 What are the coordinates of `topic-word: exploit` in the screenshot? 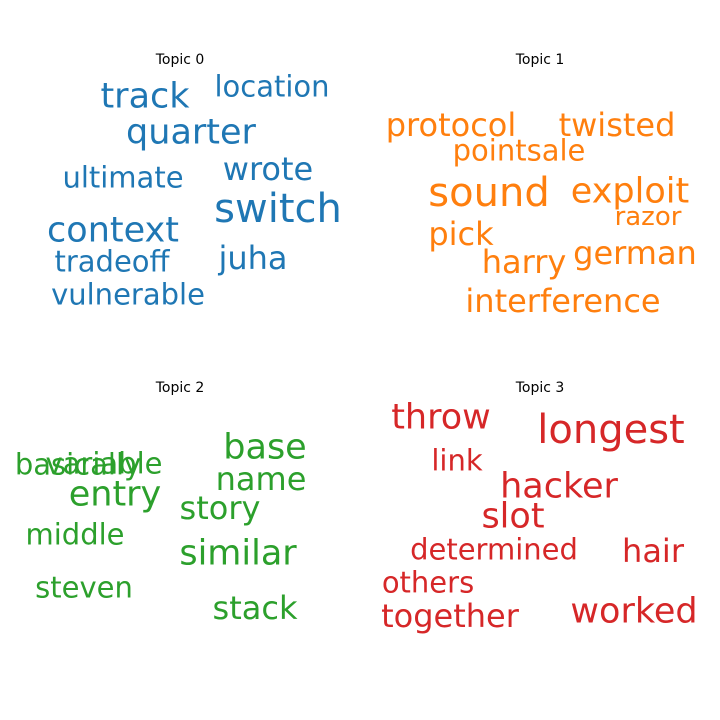 It's located at (630, 191).